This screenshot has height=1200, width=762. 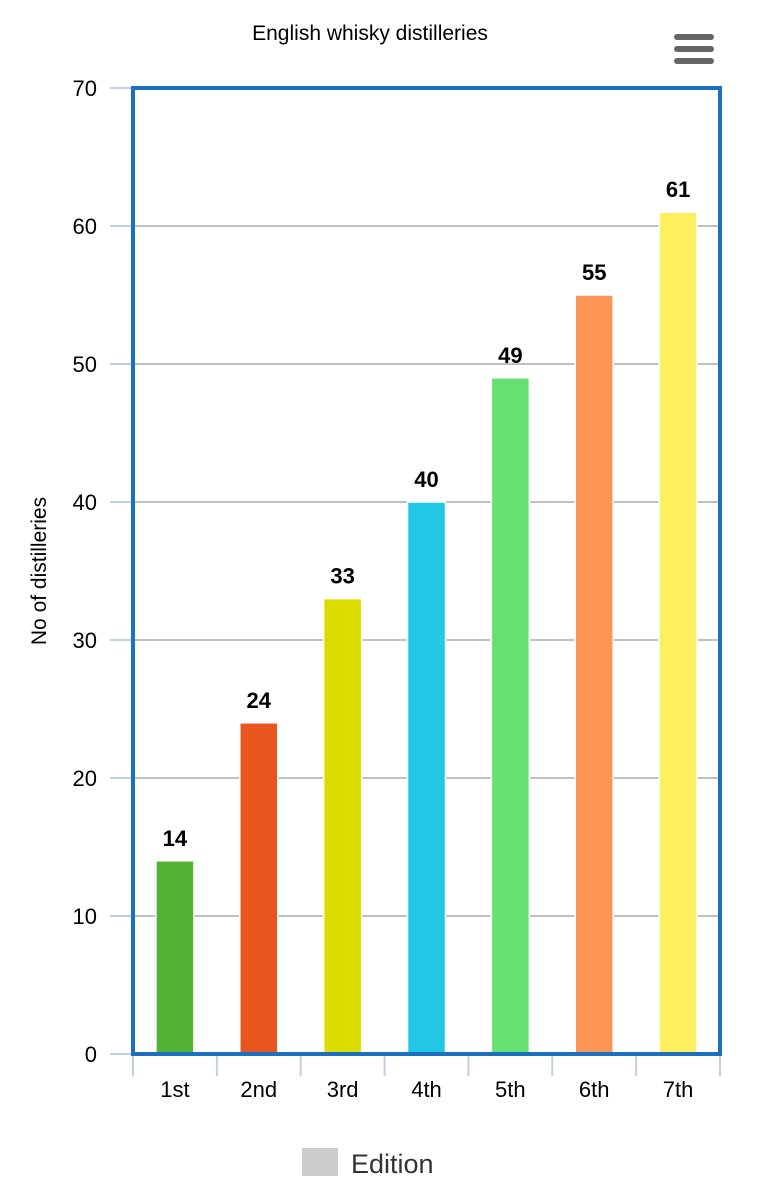 I want to click on hamburger-menu-icon, so click(x=694, y=51).